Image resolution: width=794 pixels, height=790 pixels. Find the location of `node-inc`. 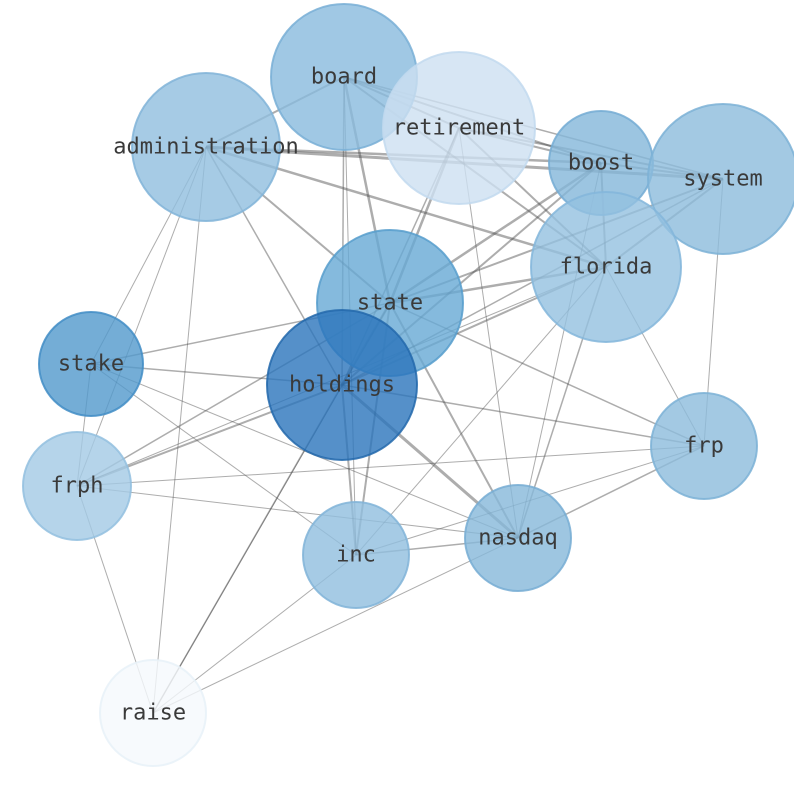

node-inc is located at coordinates (356, 555).